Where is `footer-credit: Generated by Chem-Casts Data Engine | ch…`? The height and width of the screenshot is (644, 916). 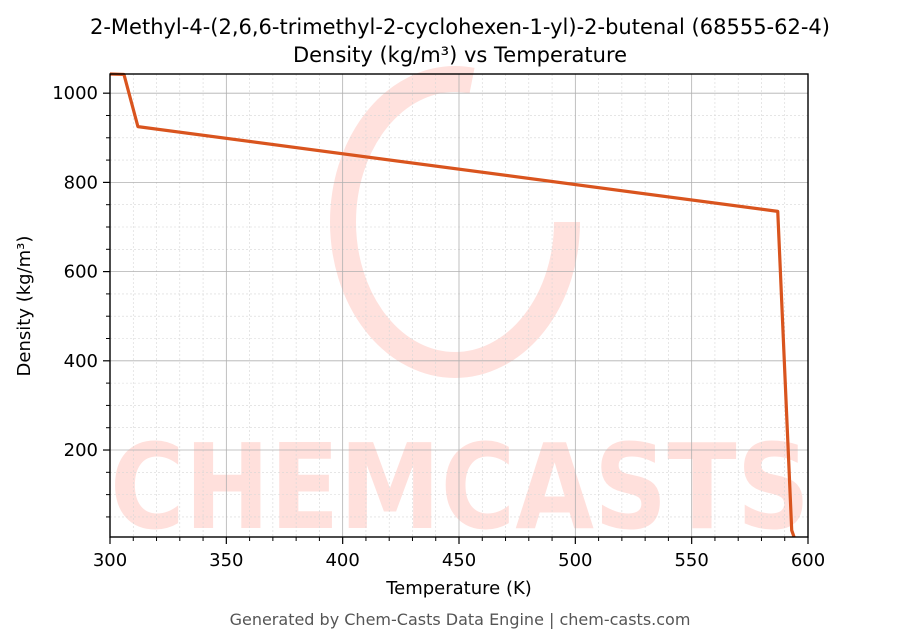 footer-credit: Generated by Chem-Casts Data Engine | ch… is located at coordinates (460, 619).